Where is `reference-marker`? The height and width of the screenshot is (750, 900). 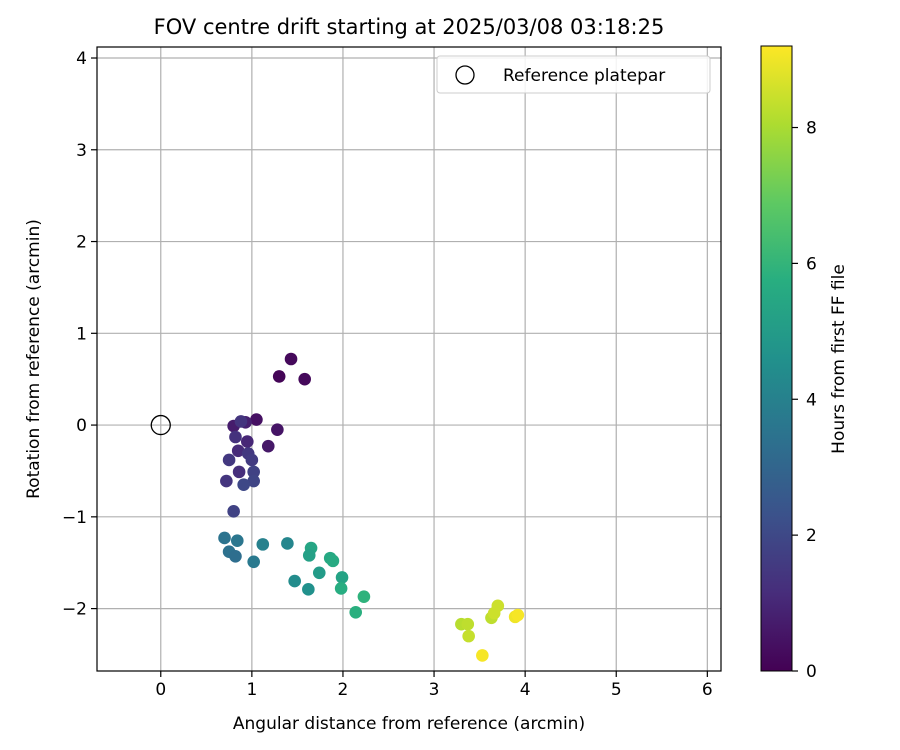
reference-marker is located at coordinates (160, 425).